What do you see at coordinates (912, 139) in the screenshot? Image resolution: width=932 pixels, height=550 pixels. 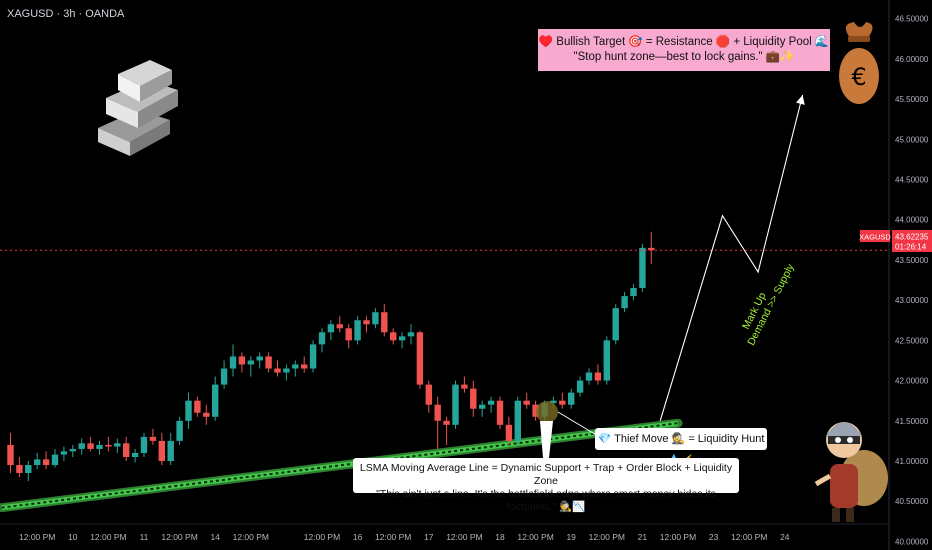 I see `y-tick-label: 45.00000` at bounding box center [912, 139].